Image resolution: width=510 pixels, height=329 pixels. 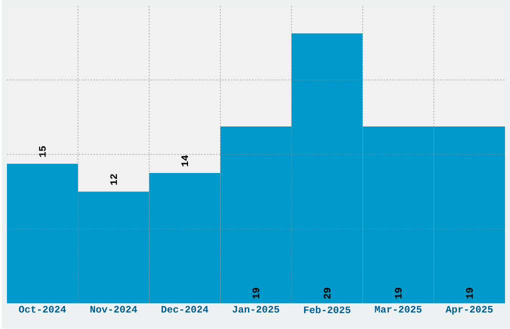 What do you see at coordinates (256, 309) in the screenshot?
I see `x-tick-label: Jan-2025` at bounding box center [256, 309].